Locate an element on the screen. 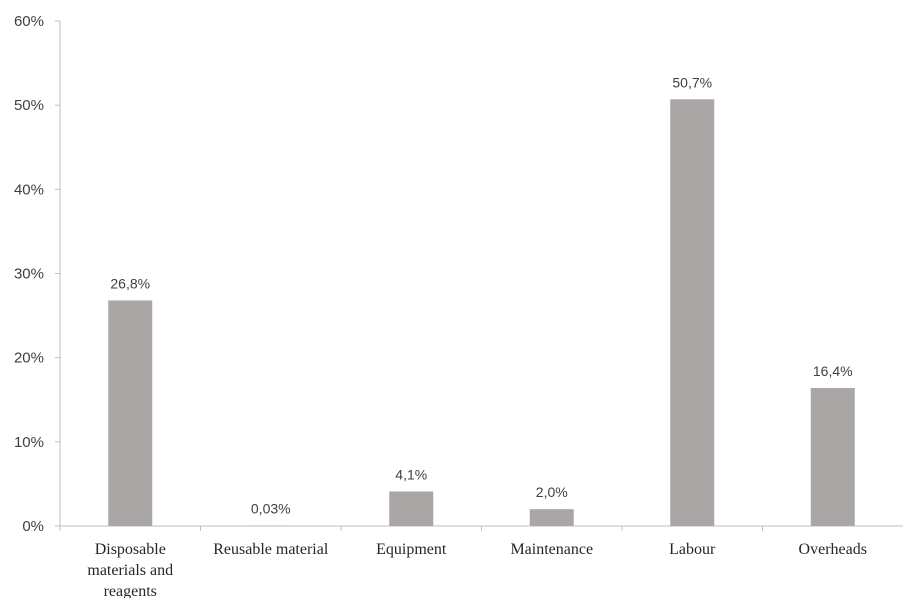  data-label: 2,0% is located at coordinates (552, 492).